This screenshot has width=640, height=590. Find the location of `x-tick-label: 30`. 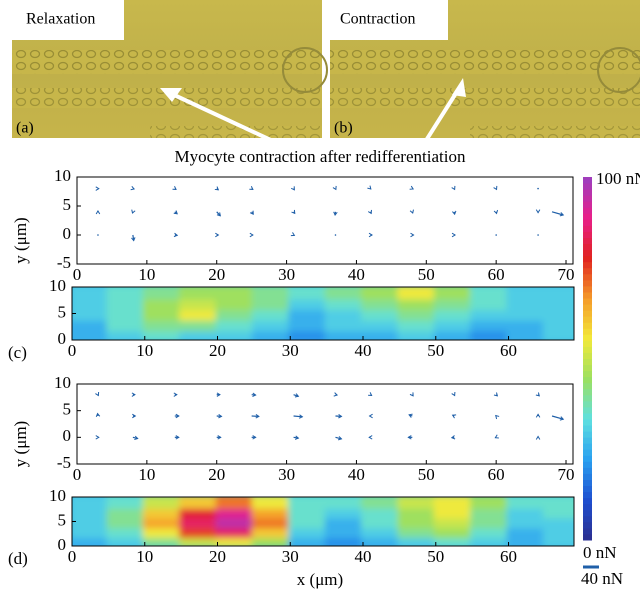

x-tick-label: 30 is located at coordinates (286, 474).